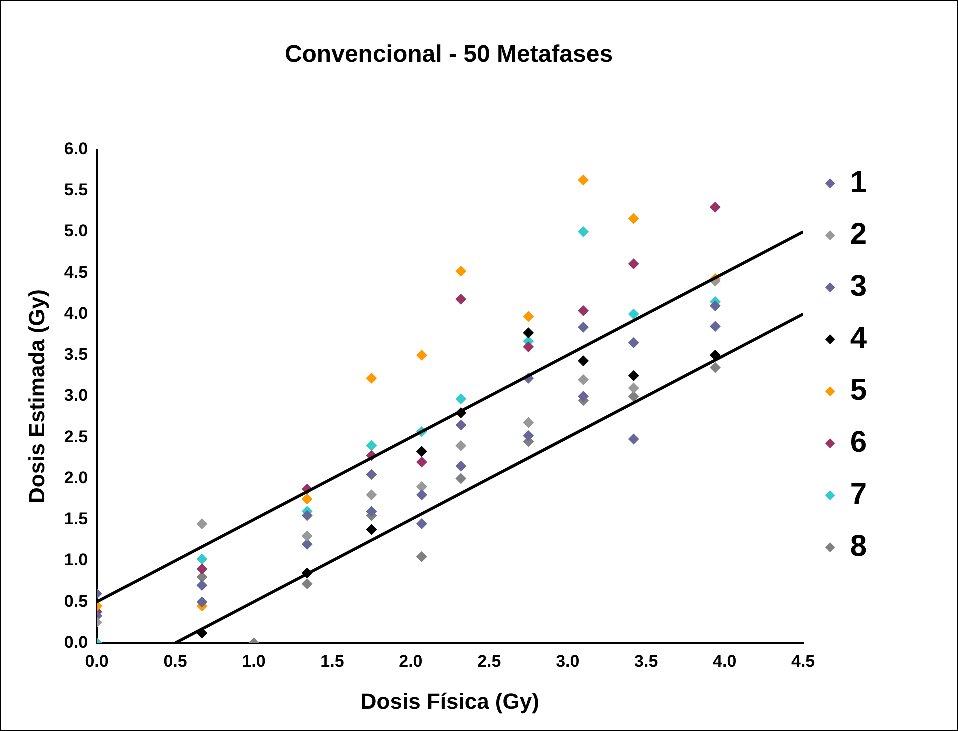 The width and height of the screenshot is (958, 731). I want to click on legend-label: 2, so click(859, 234).